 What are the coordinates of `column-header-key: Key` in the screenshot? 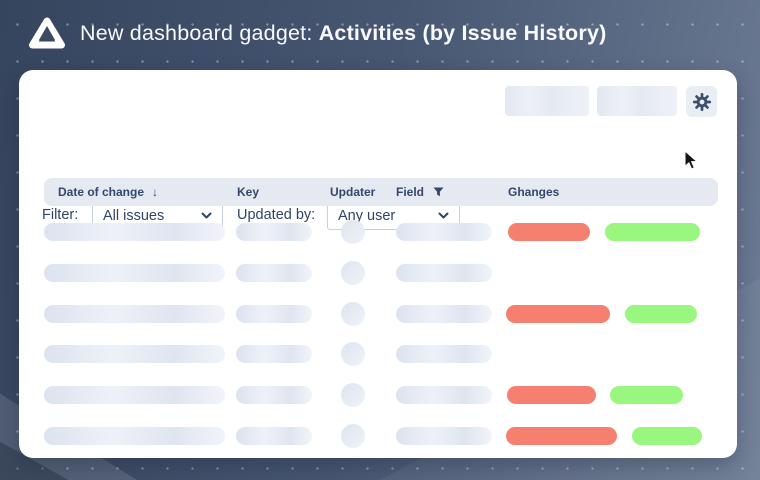 It's located at (248, 192).